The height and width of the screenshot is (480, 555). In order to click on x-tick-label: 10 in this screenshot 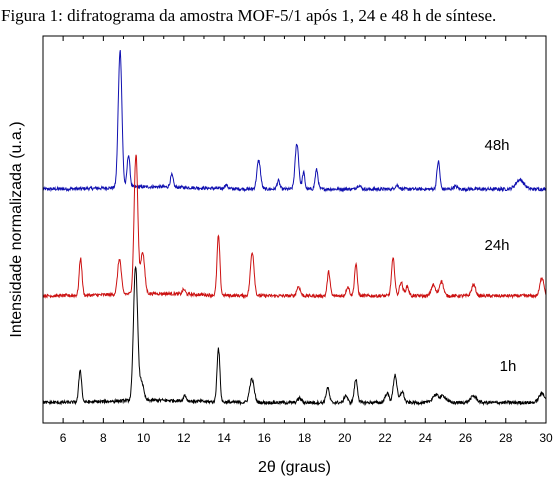, I will do `click(144, 438)`.